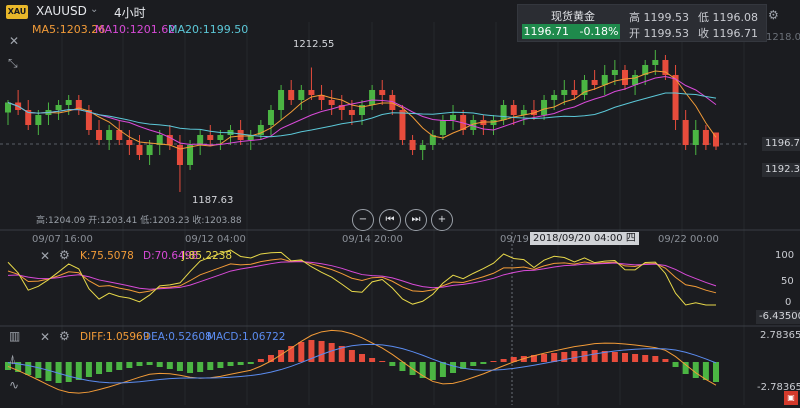 The image size is (800, 408). What do you see at coordinates (13, 63) in the screenshot?
I see `collapse-icon: ⤡` at bounding box center [13, 63].